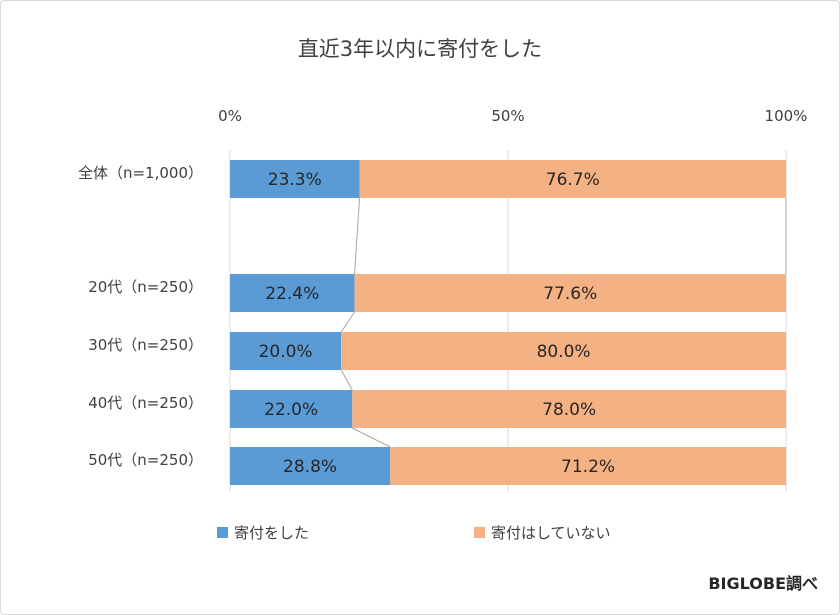  I want to click on source-note: BIGLOBE調べ, so click(763, 583).